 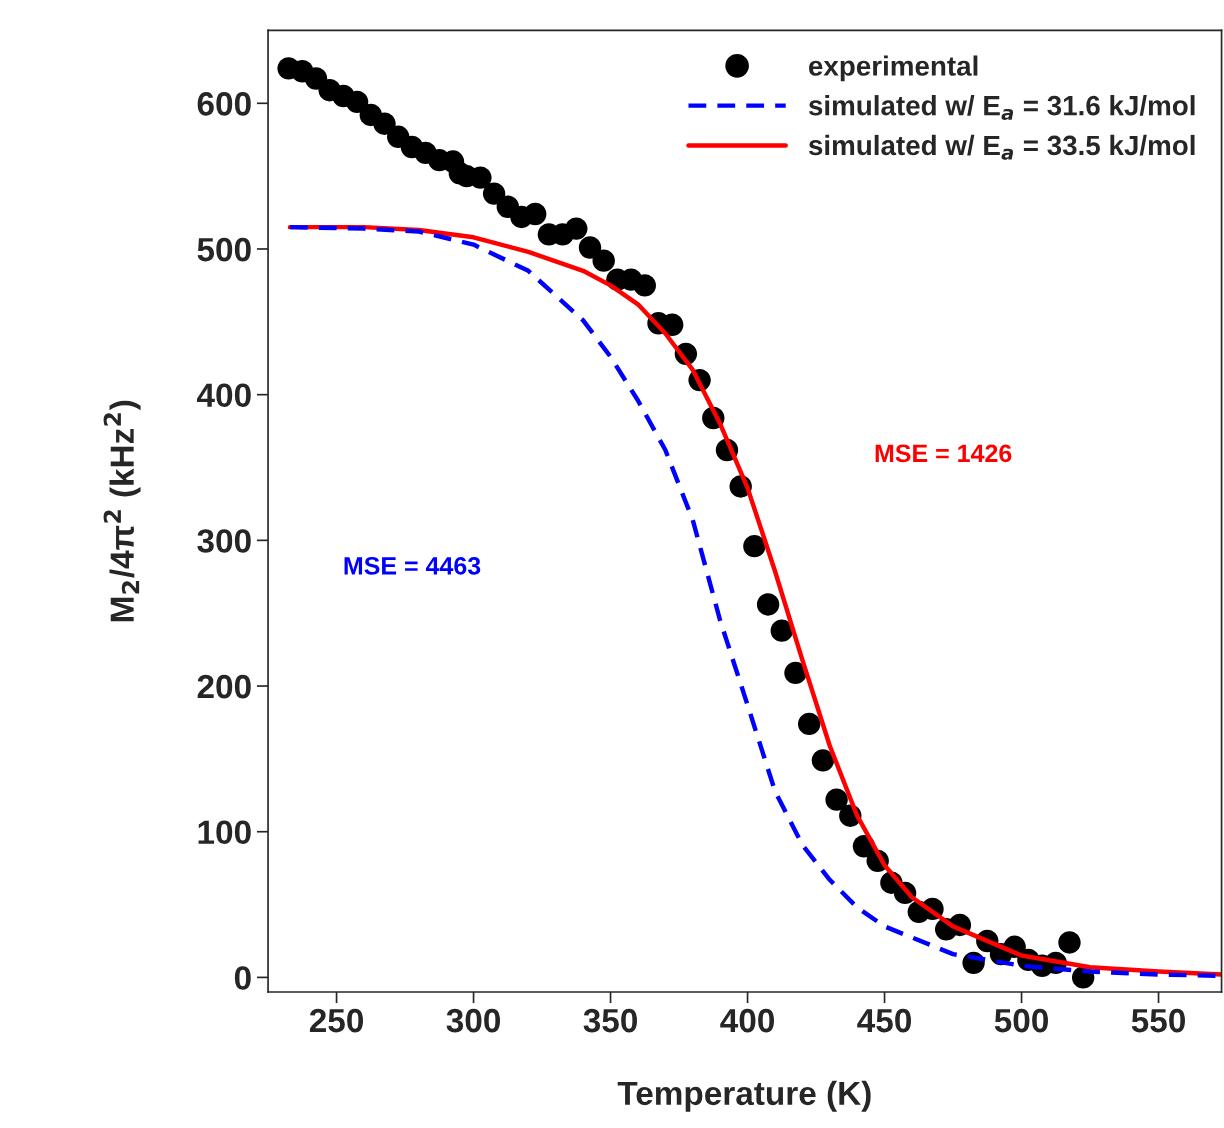 What do you see at coordinates (224, 541) in the screenshot?
I see `y-tick-label: 300` at bounding box center [224, 541].